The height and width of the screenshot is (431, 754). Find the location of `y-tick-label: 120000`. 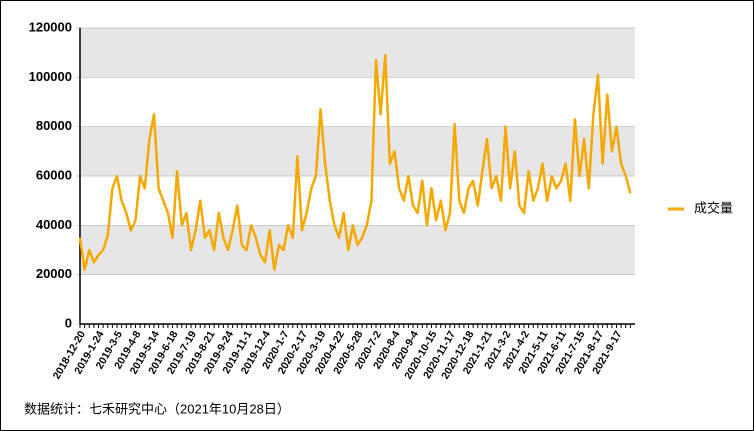

y-tick-label: 120000 is located at coordinates (50, 26).